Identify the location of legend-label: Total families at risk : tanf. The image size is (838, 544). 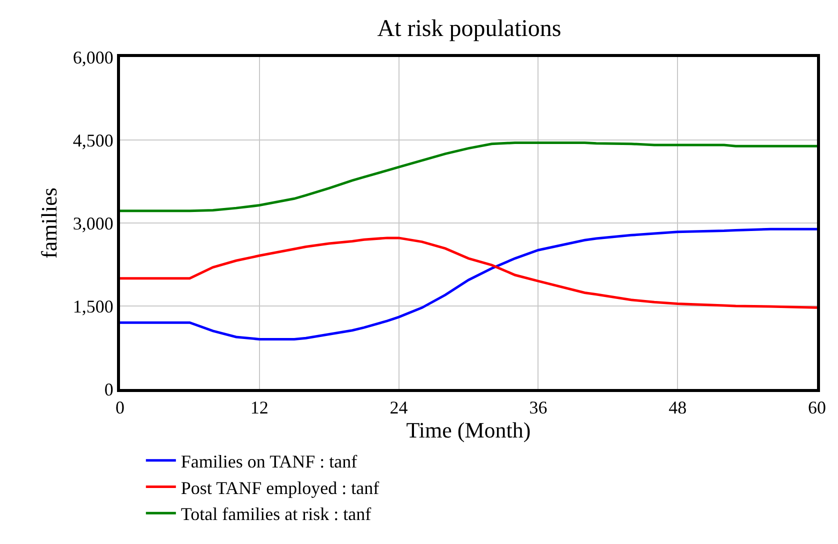
(276, 514).